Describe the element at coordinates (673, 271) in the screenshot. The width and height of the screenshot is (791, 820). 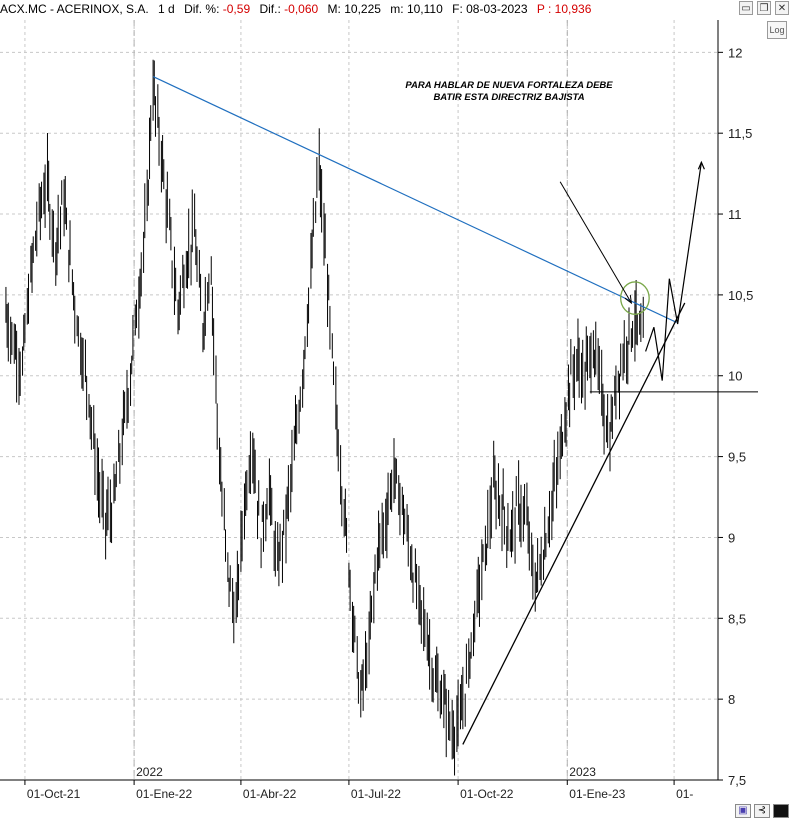
I see `projection-path` at that location.